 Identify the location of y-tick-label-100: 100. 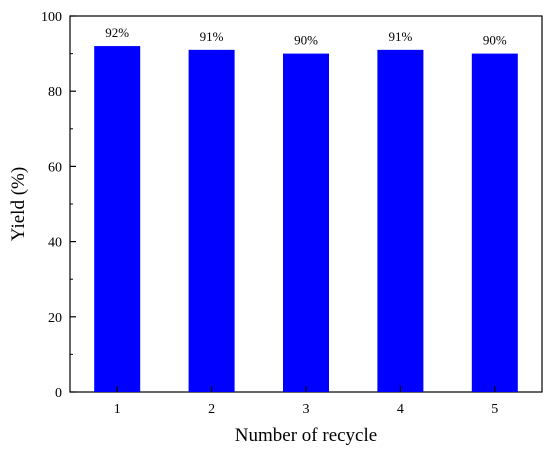
(51, 17).